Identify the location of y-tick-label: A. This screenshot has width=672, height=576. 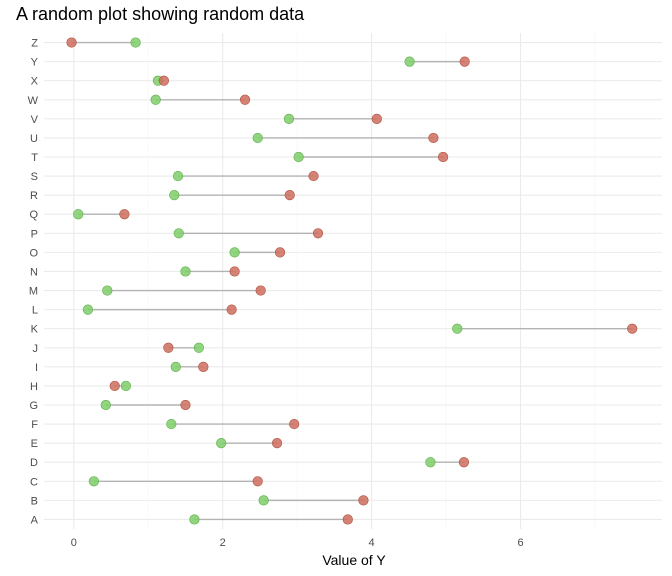
(35, 520).